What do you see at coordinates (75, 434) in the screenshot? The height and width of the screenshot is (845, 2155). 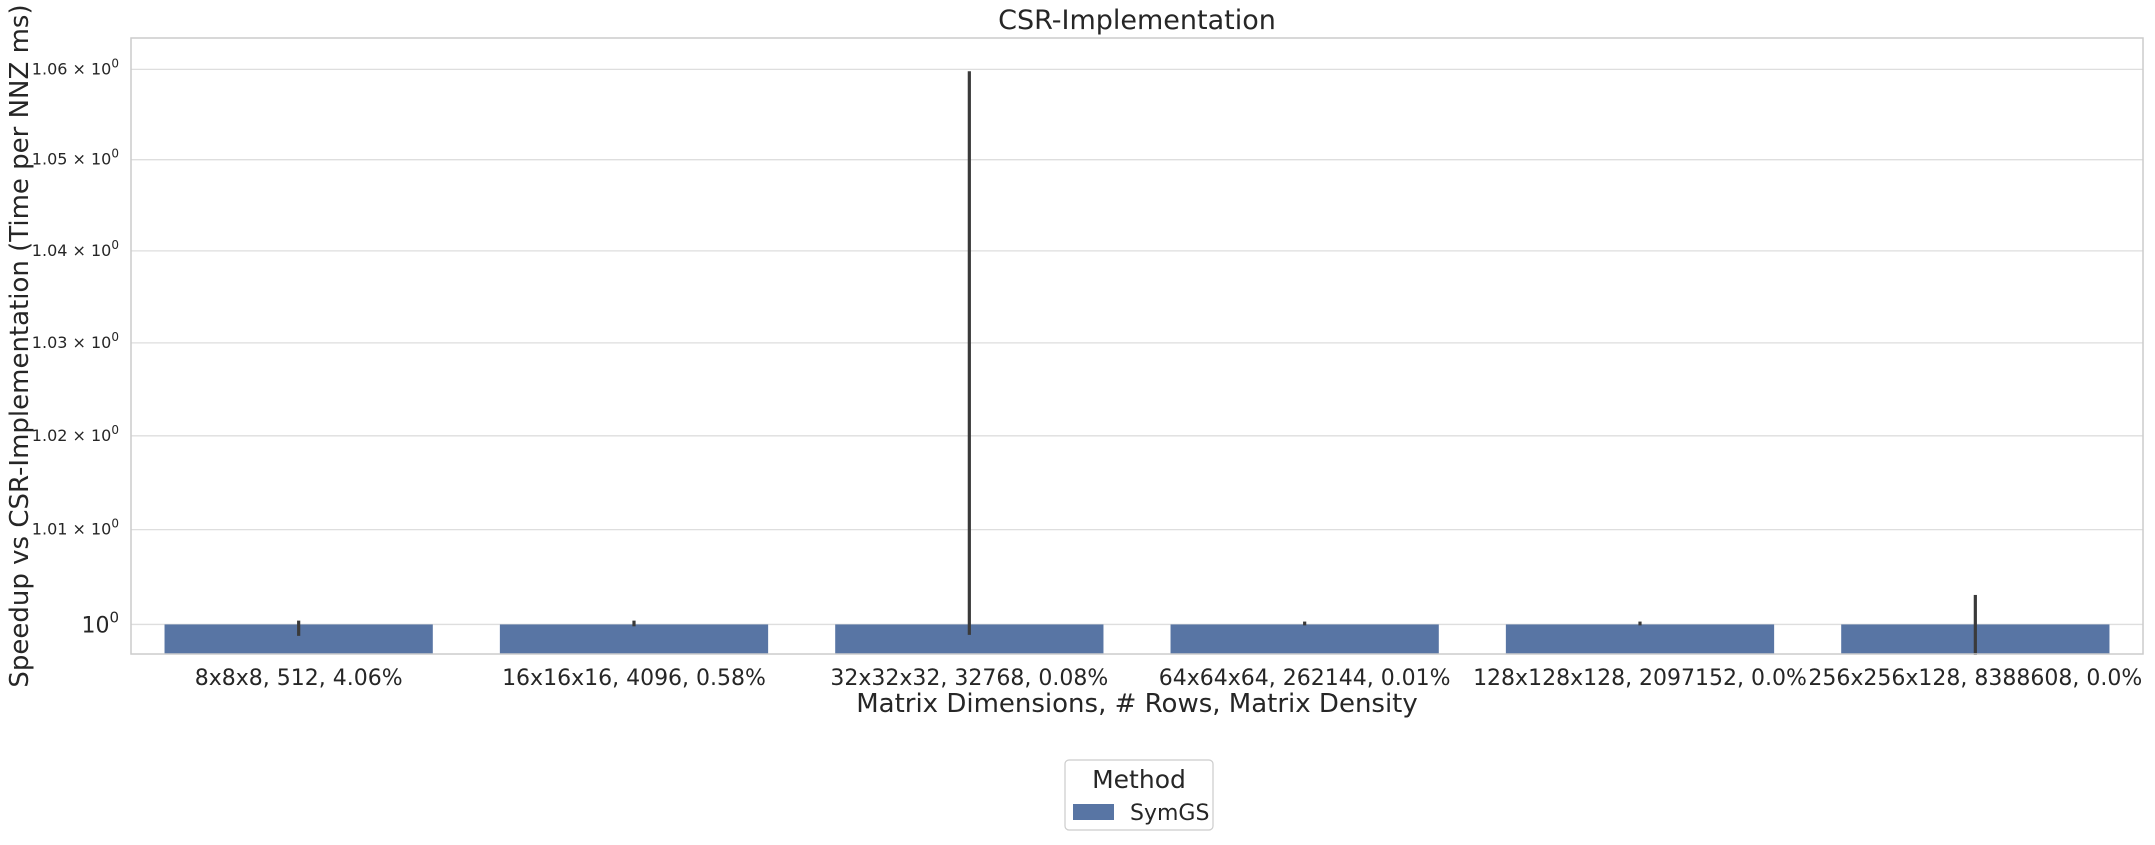 I see `y-tick-label-2: 1.02 × 100` at bounding box center [75, 434].